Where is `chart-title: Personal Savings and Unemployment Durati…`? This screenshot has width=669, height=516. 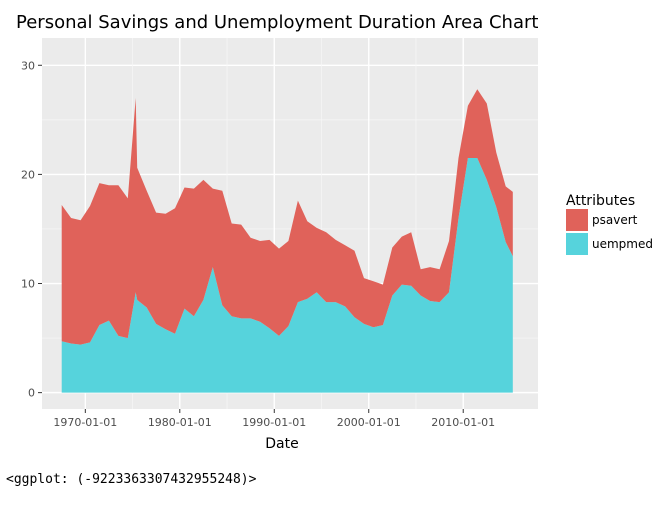
chart-title: Personal Savings and Unemployment Durati… is located at coordinates (277, 22).